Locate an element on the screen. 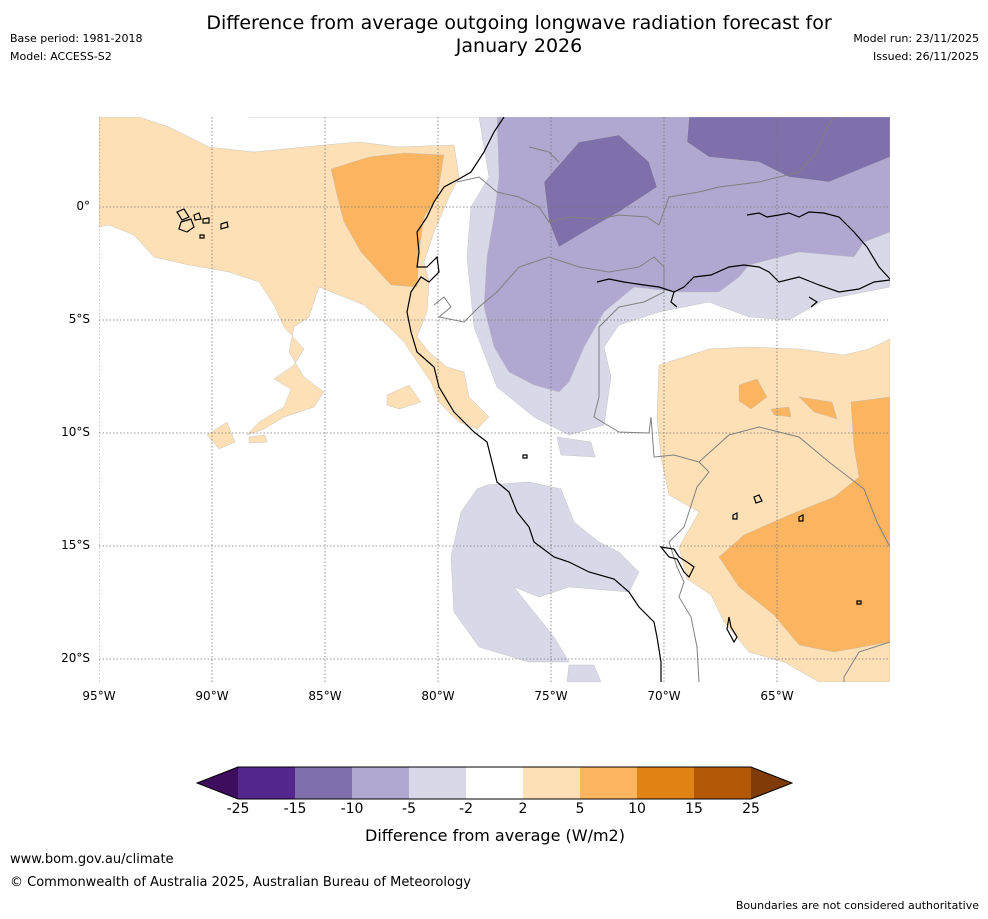 The width and height of the screenshot is (988, 919). colorbar-outline is located at coordinates (494, 783).